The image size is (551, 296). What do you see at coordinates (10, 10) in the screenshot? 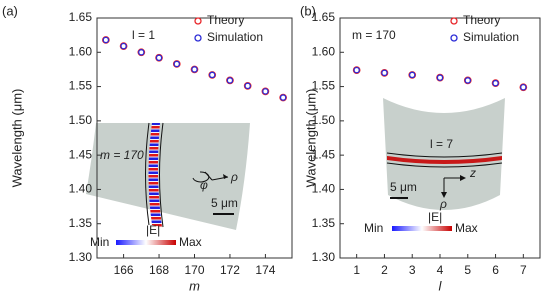
I see `panel-label: (a)` at bounding box center [10, 10].